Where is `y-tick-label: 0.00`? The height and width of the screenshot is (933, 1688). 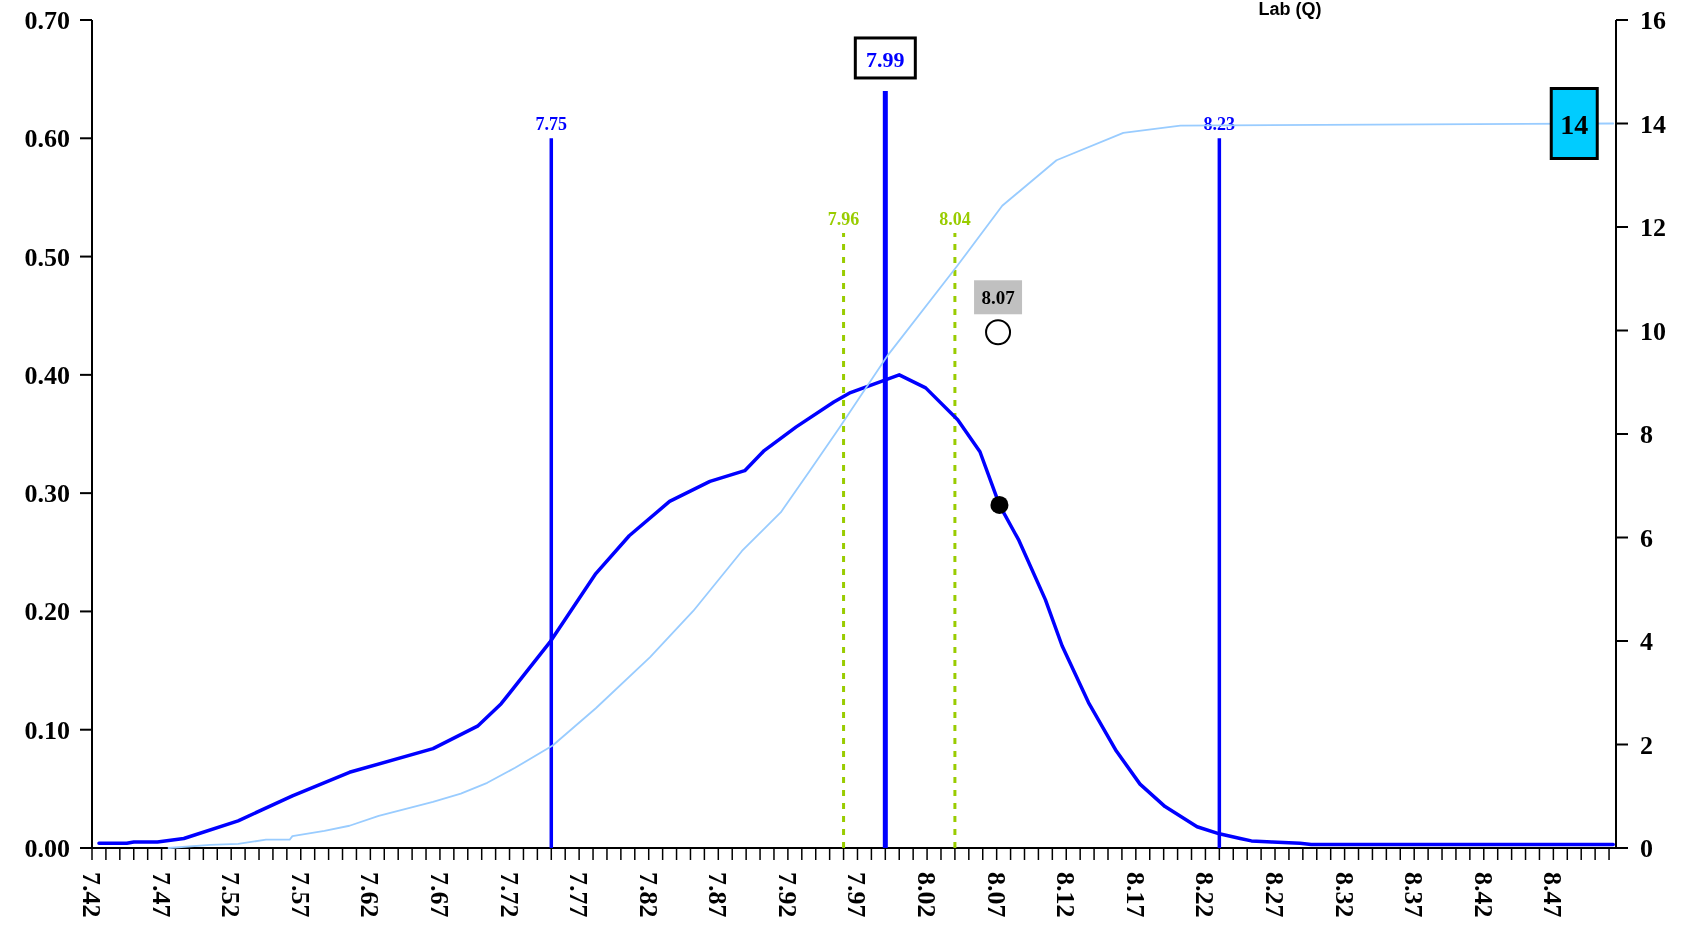 y-tick-label: 0.00 is located at coordinates (47, 848).